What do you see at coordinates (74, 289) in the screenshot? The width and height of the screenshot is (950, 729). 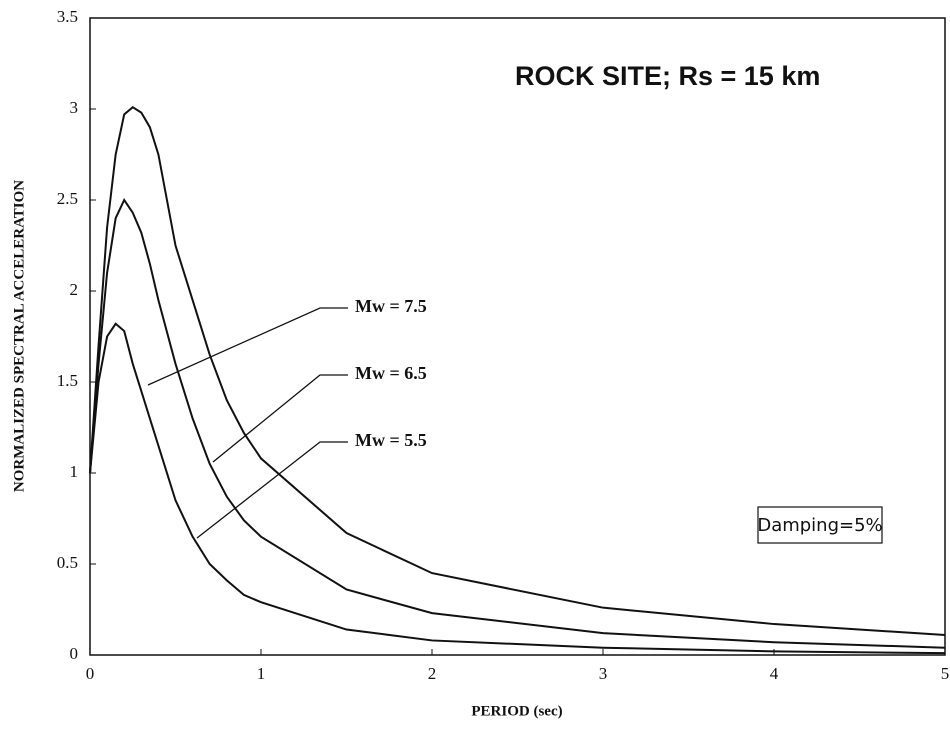 I see `y-tick-label: 2` at bounding box center [74, 289].